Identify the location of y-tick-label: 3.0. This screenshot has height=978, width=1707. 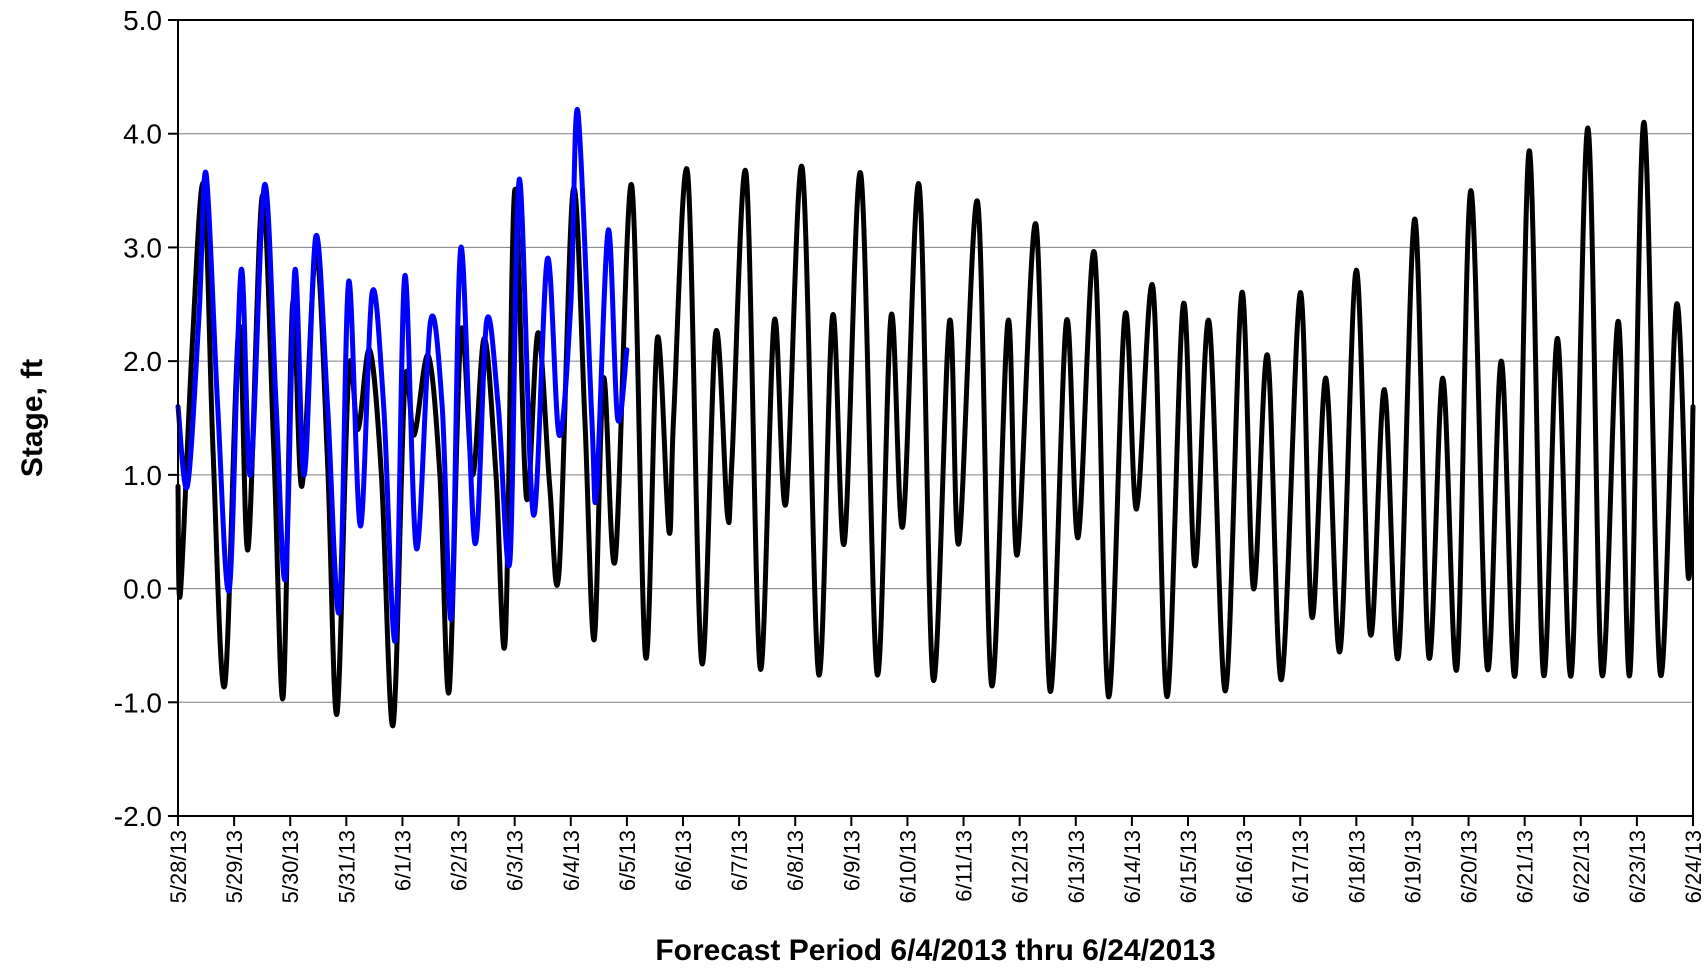
(142, 247).